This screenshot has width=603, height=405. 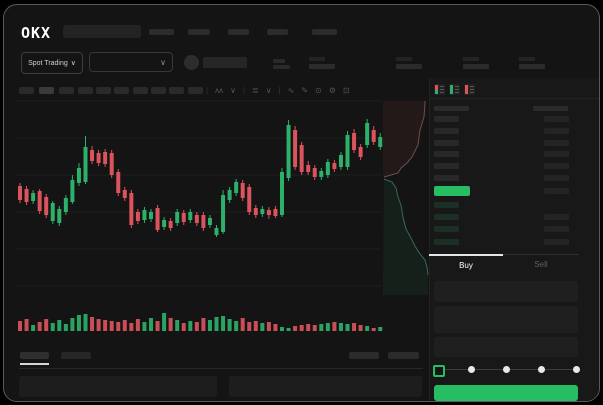 I want to click on last-price-bar, so click(x=452, y=191).